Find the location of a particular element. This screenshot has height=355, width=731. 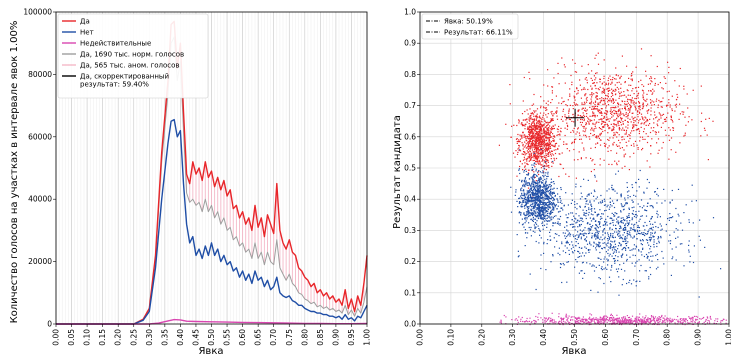

right-y-tick-label: 0.6 is located at coordinates (410, 136).